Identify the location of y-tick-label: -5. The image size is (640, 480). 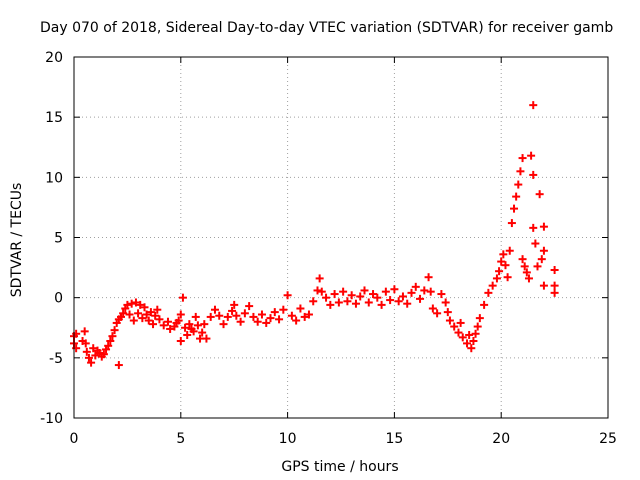
(56, 359).